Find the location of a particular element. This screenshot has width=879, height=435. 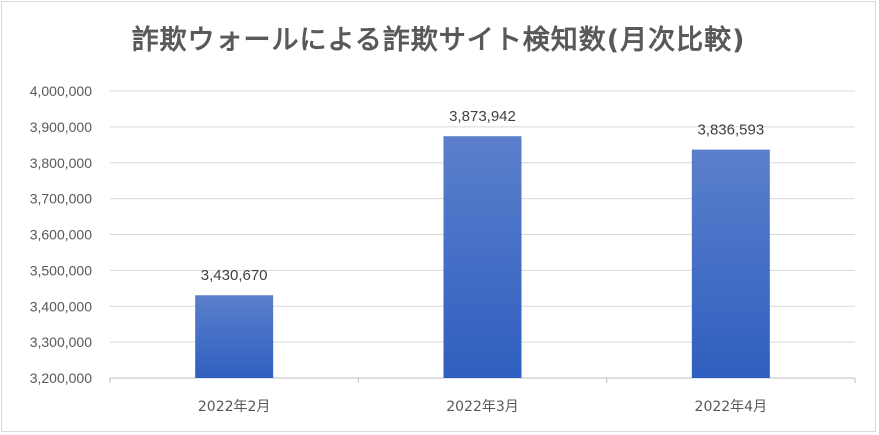

y-tick-label: 3,900,000 is located at coordinates (61, 127).